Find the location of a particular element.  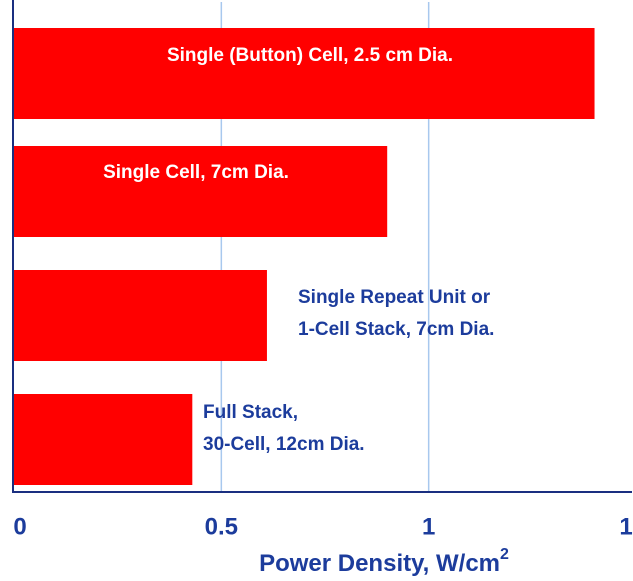

bar-label: 30-Cell, 12cm Dia. is located at coordinates (284, 444).